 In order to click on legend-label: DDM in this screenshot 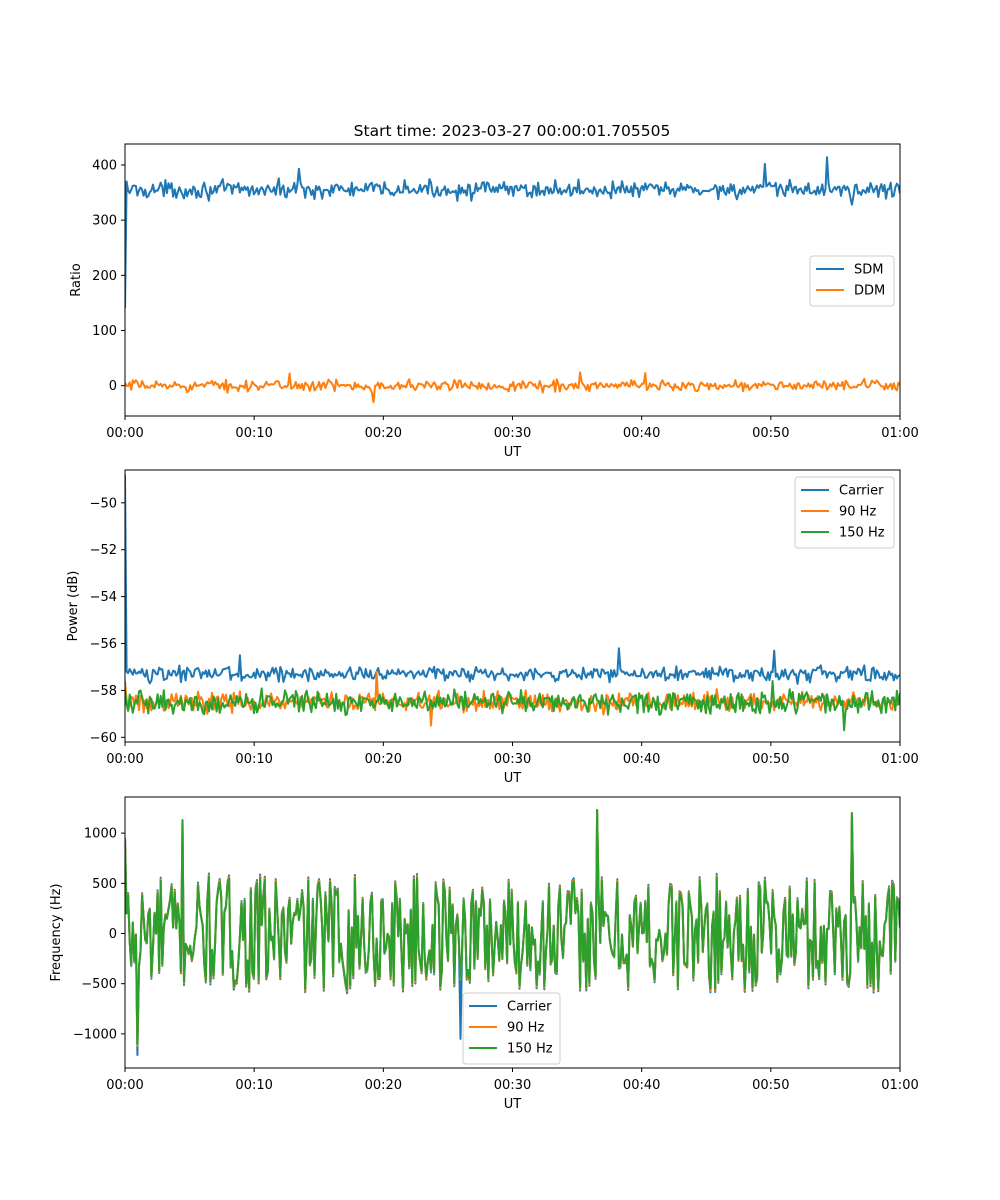, I will do `click(869, 291)`.